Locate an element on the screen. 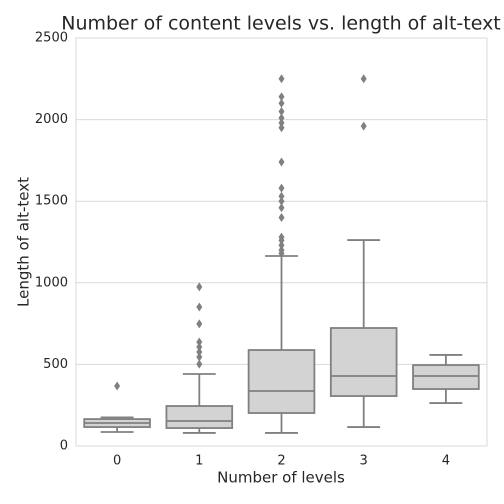 This screenshot has height=504, width=504. y-tick-label: 0 is located at coordinates (64, 446).